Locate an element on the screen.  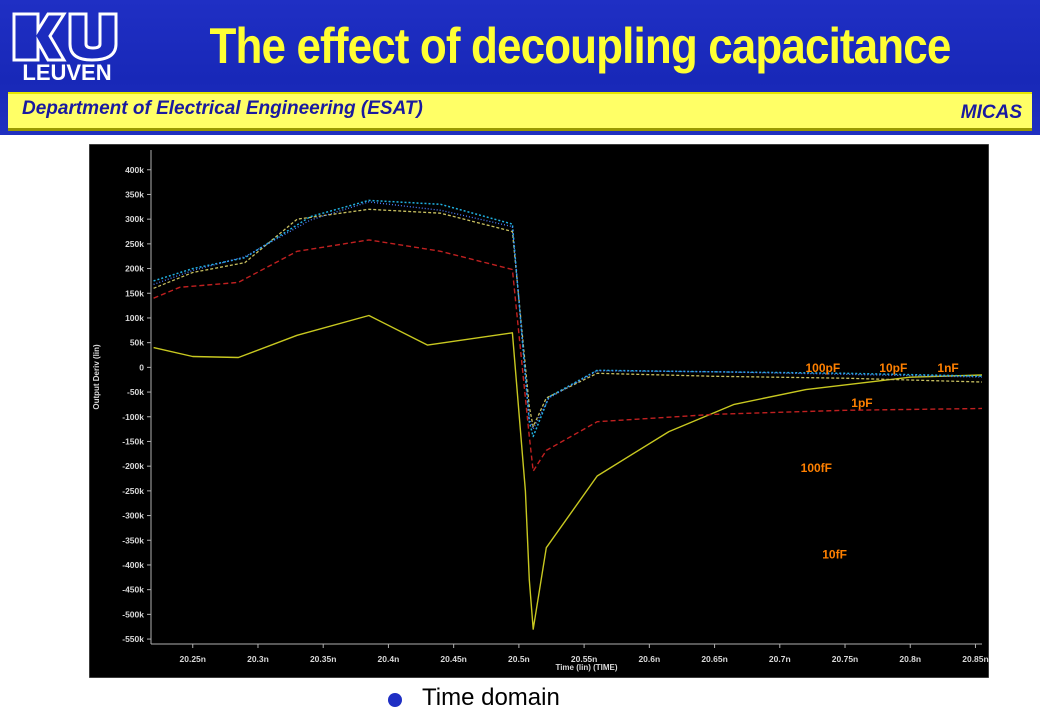
y-tick-label: -200k is located at coordinates (133, 466).